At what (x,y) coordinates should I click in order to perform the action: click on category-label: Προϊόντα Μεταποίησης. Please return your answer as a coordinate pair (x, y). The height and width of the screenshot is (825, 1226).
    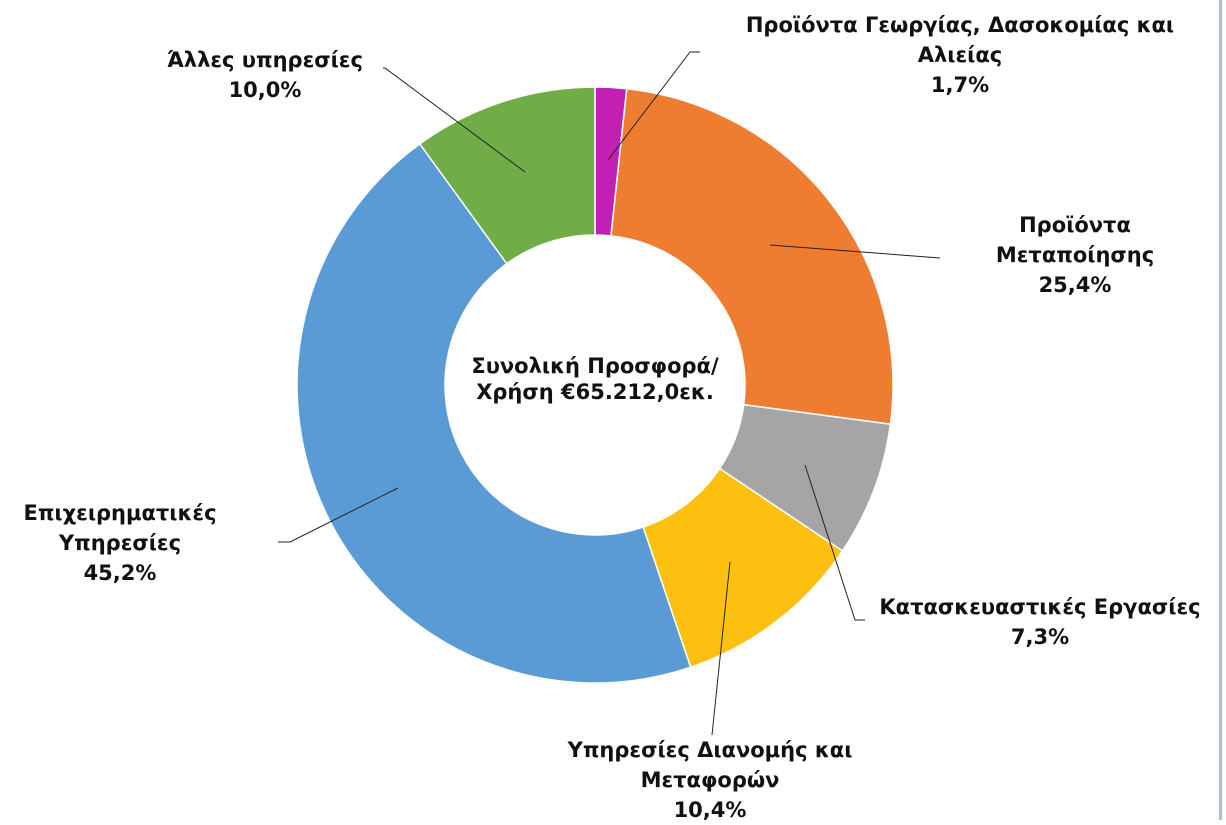
    Looking at the image, I should click on (1075, 240).